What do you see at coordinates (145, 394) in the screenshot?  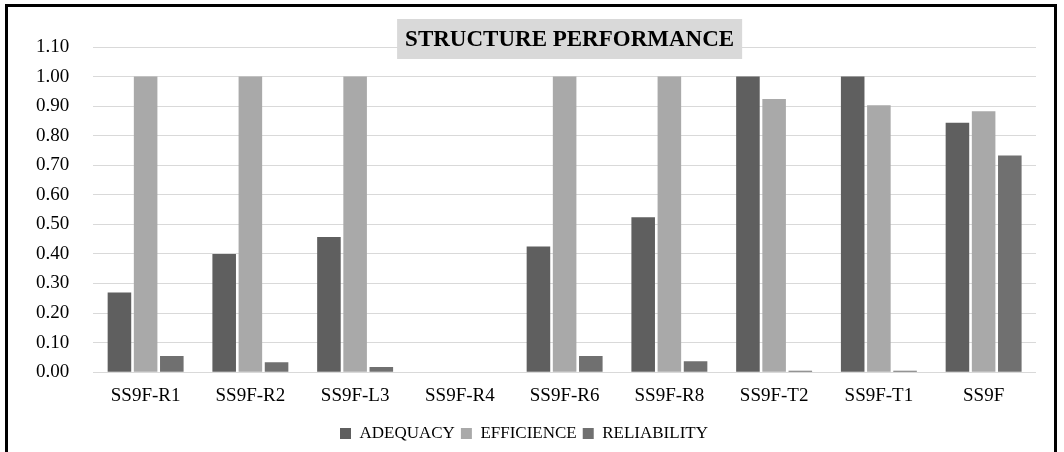 I see `x-tick-label: SS9F-R1` at bounding box center [145, 394].